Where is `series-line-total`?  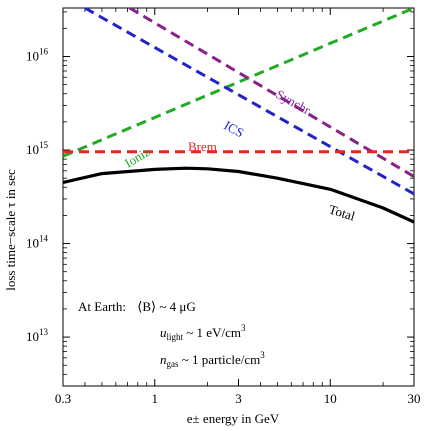
series-line-total is located at coordinates (238, 195).